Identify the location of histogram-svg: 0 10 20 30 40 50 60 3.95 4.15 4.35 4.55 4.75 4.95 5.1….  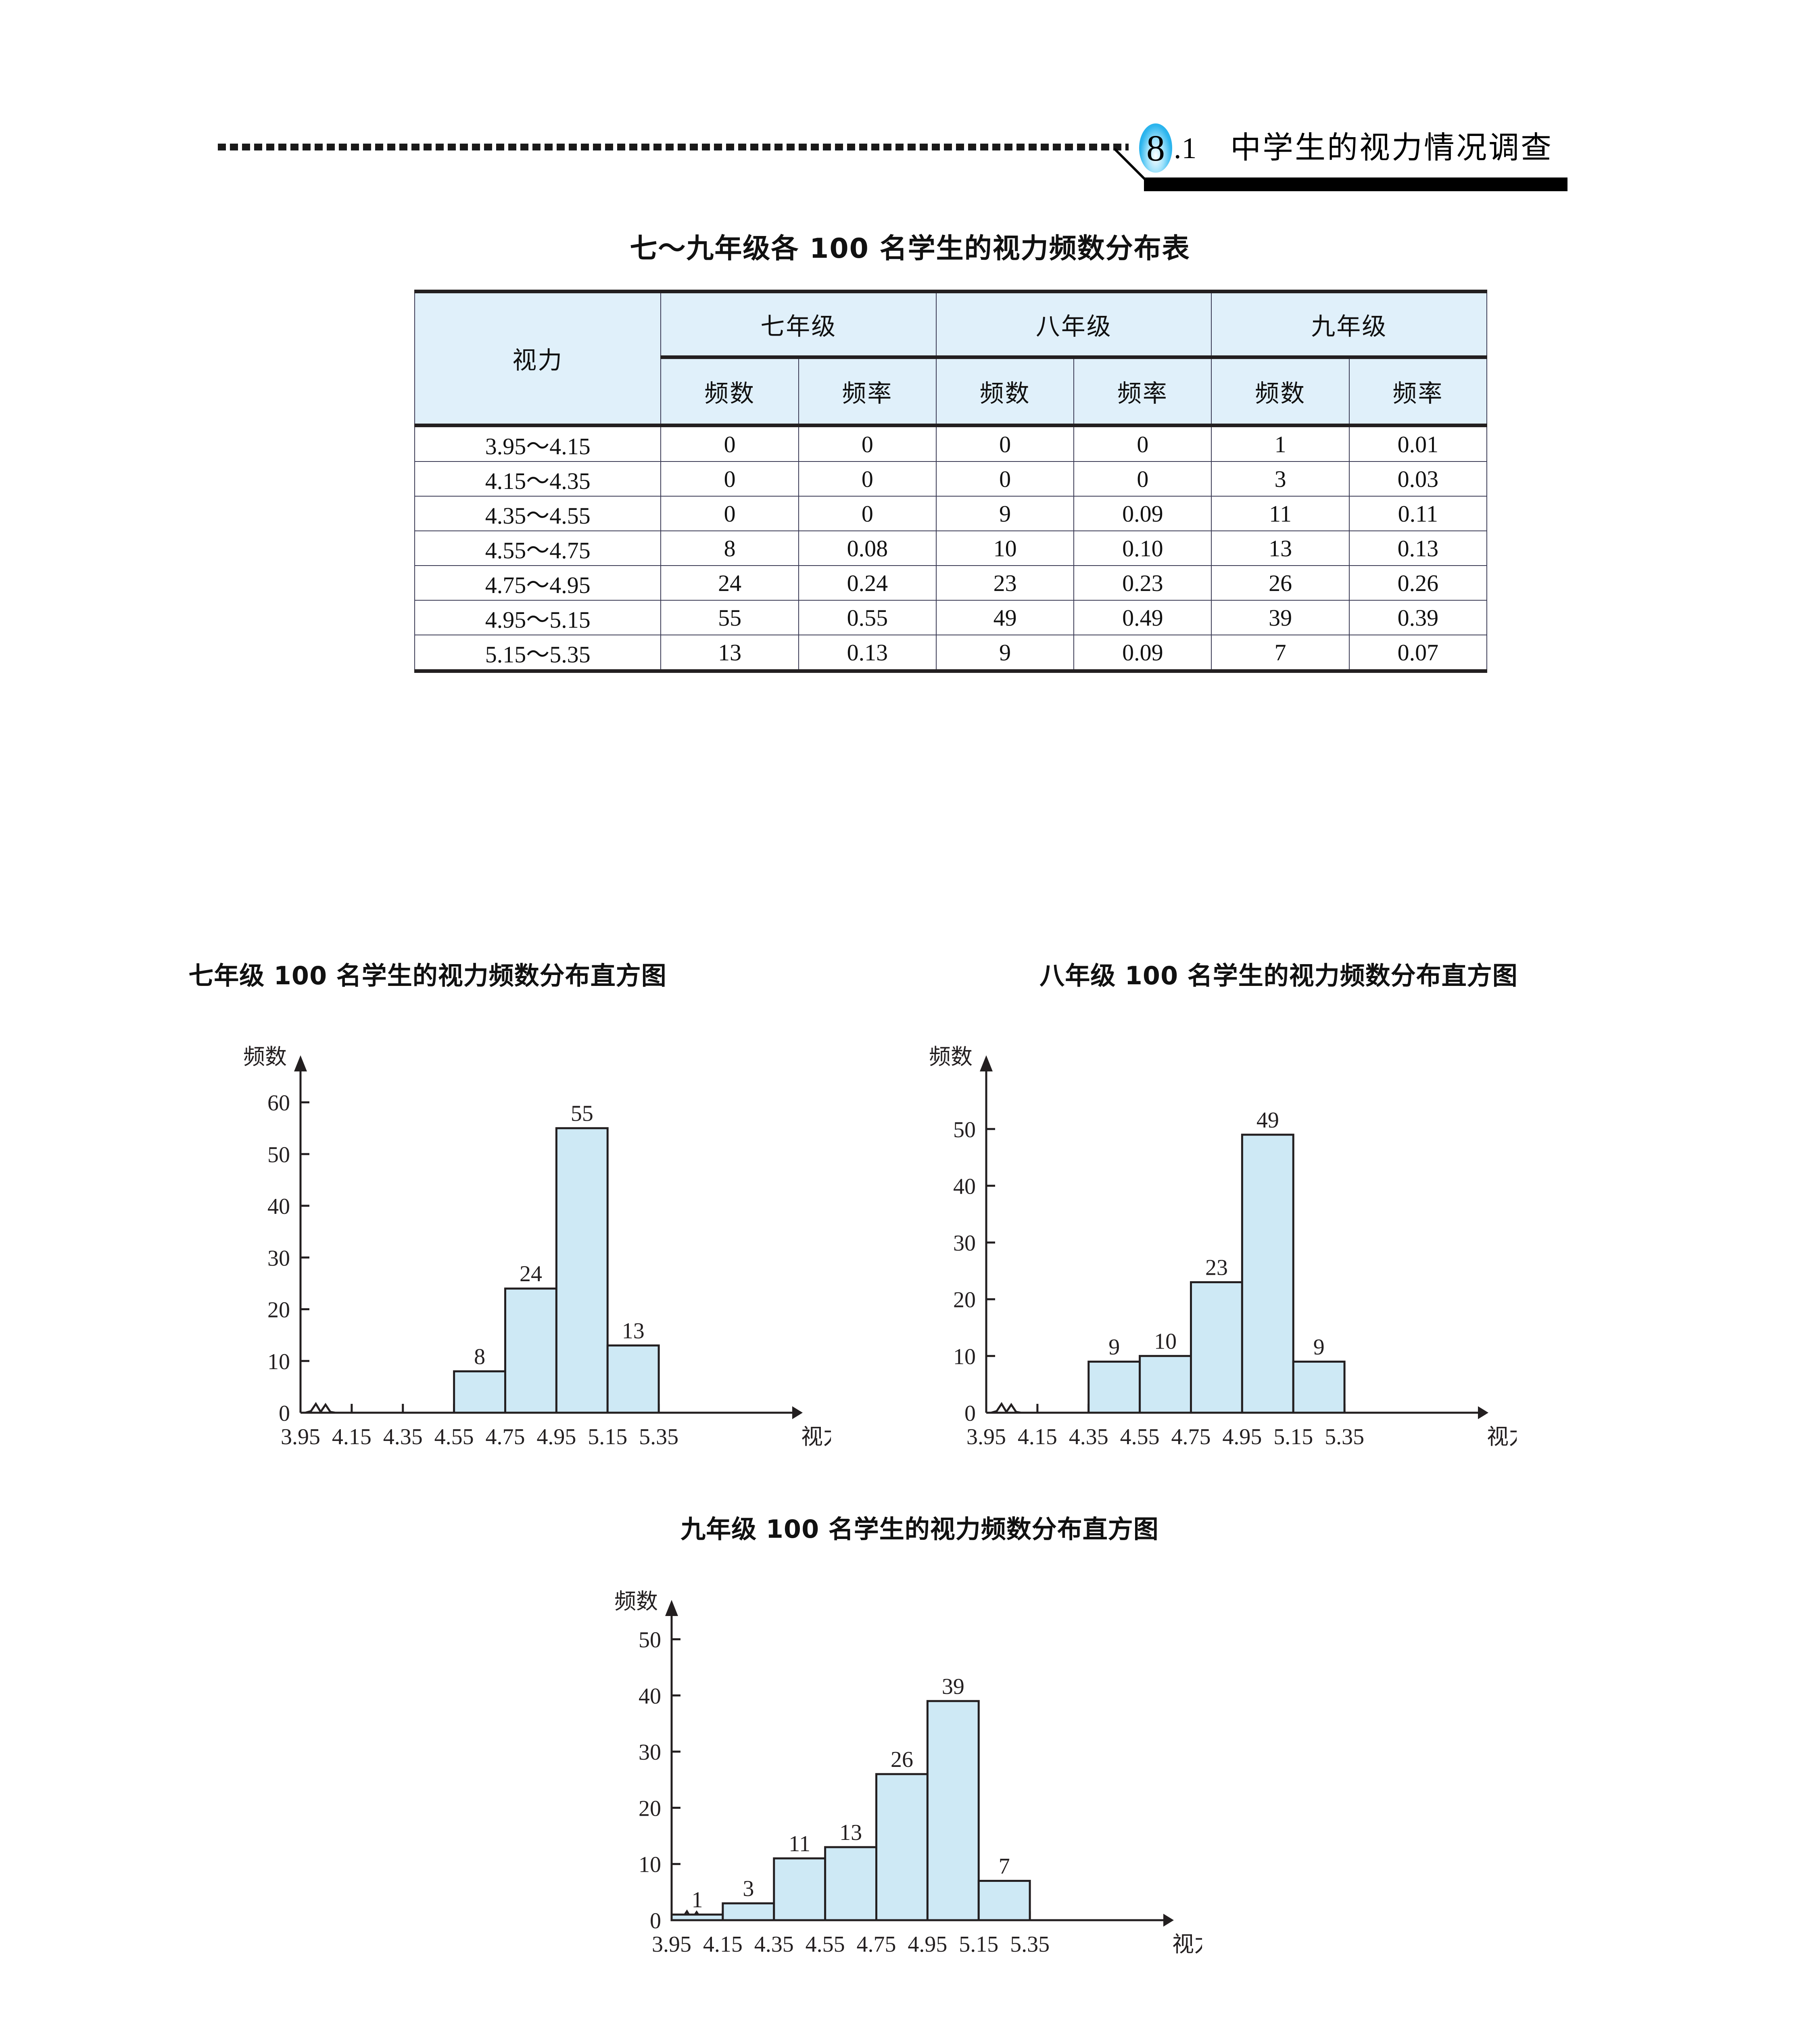
(537, 1246).